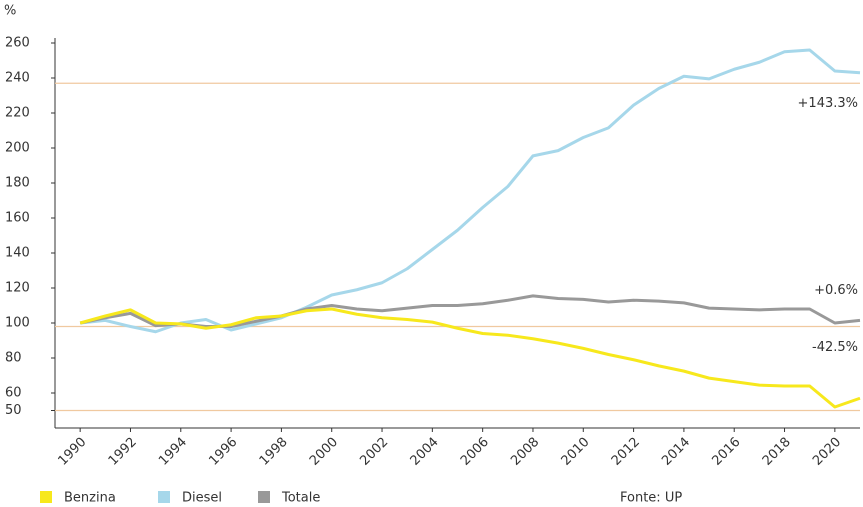  What do you see at coordinates (425, 452) in the screenshot?
I see `x-tick-label: 2004` at bounding box center [425, 452].